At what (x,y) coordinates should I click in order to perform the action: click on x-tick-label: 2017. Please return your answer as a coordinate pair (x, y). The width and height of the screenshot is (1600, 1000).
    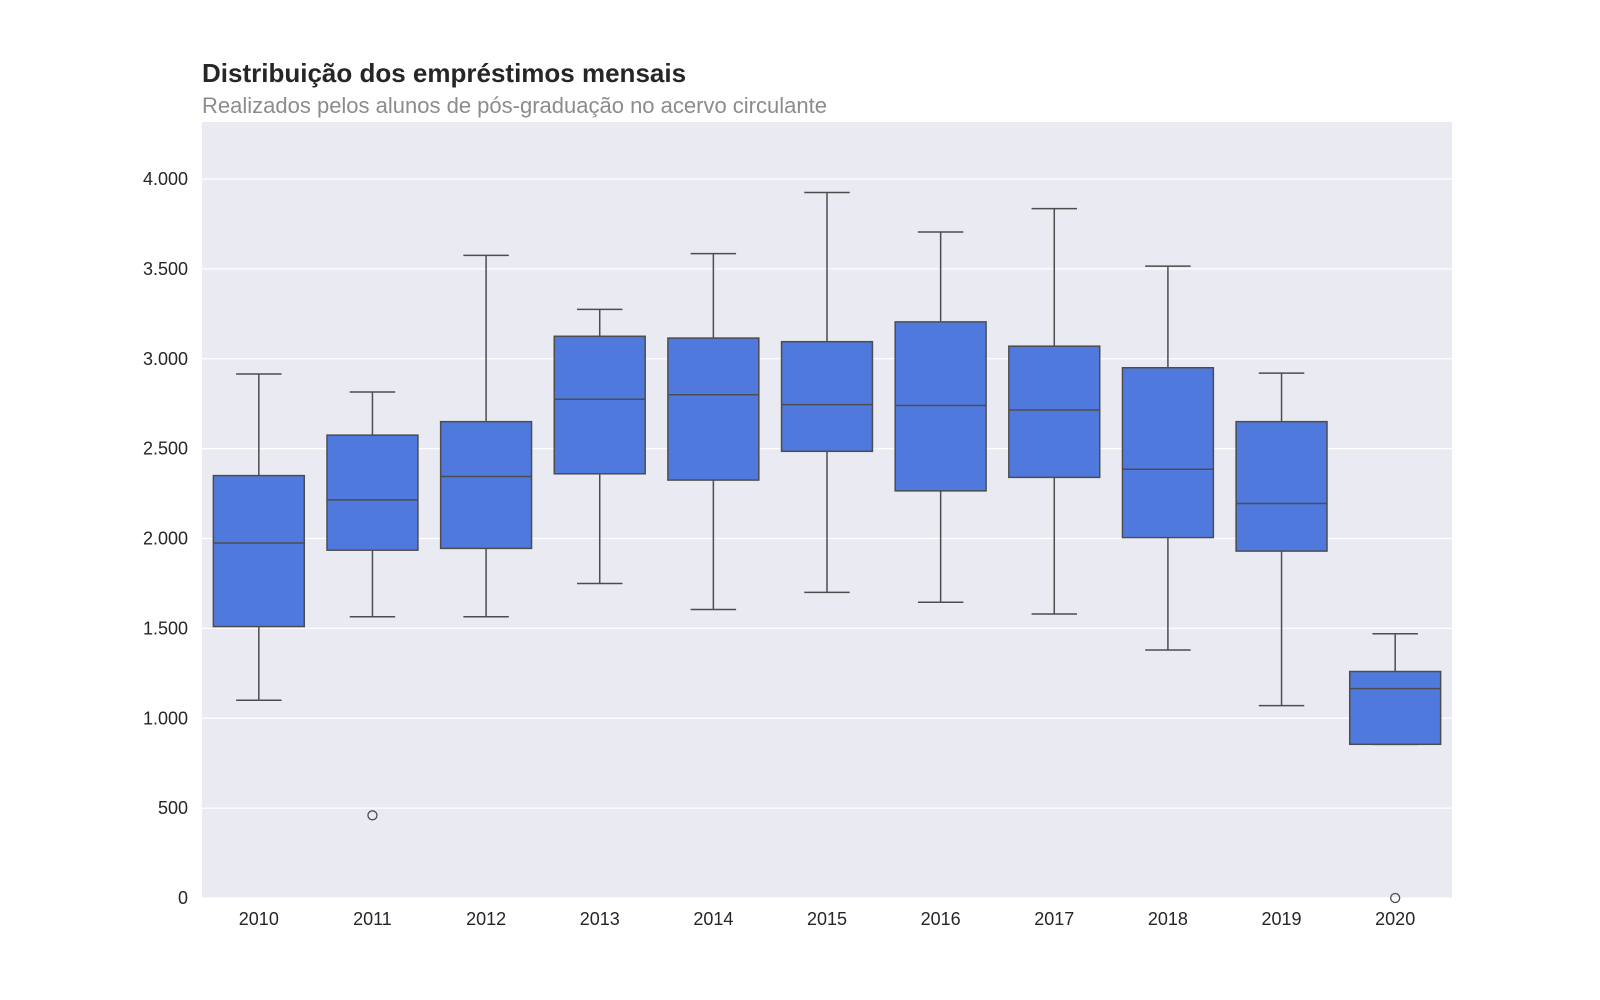
    Looking at the image, I should click on (1054, 919).